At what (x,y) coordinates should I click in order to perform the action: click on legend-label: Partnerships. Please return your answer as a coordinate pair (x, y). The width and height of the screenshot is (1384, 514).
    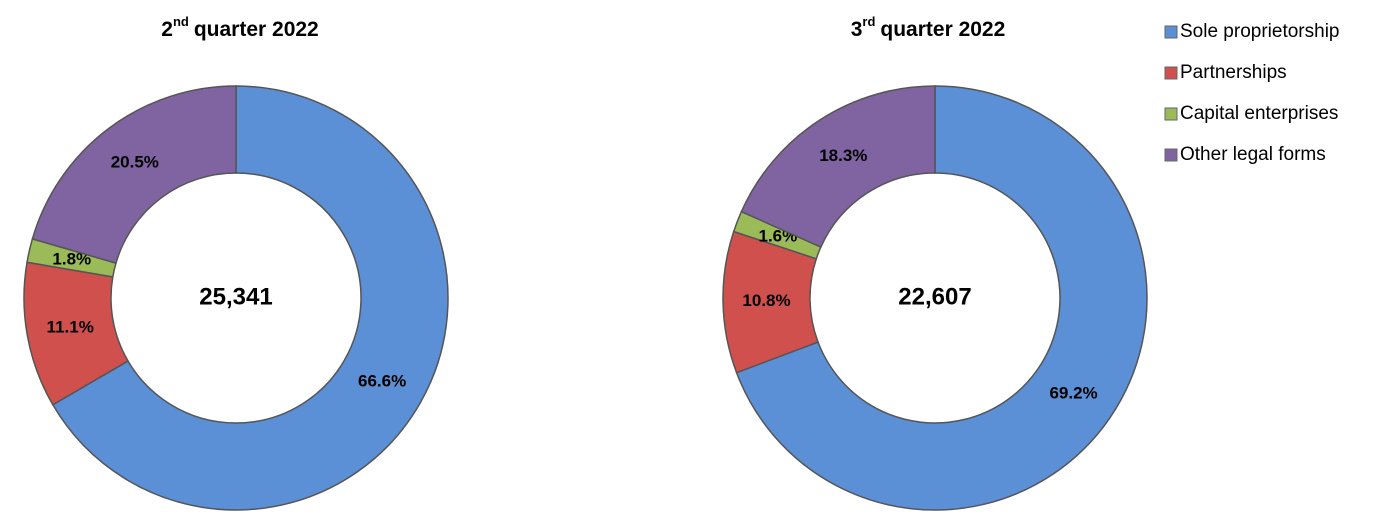
    Looking at the image, I should click on (1233, 72).